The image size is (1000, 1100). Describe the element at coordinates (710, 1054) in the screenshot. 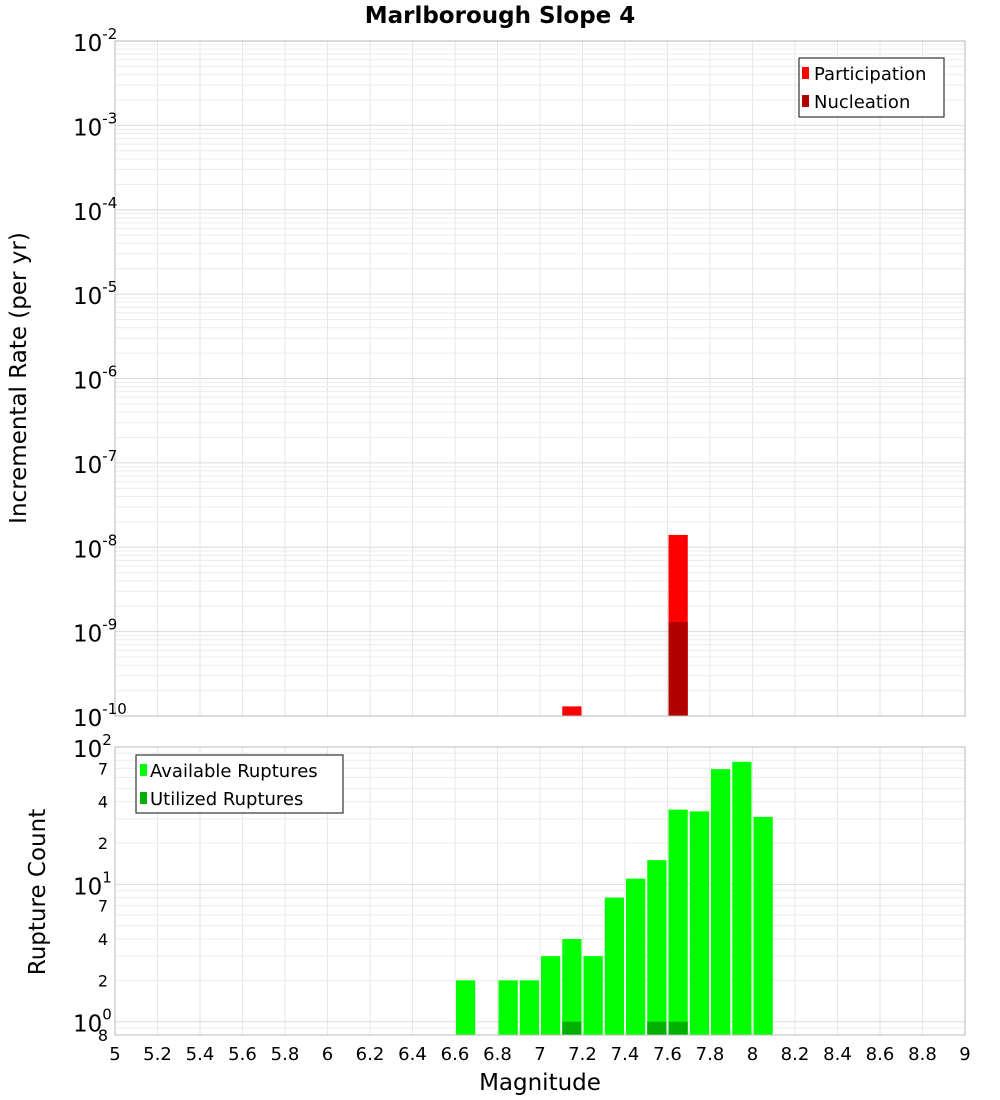

I see `x-tick-label: 7.8` at that location.